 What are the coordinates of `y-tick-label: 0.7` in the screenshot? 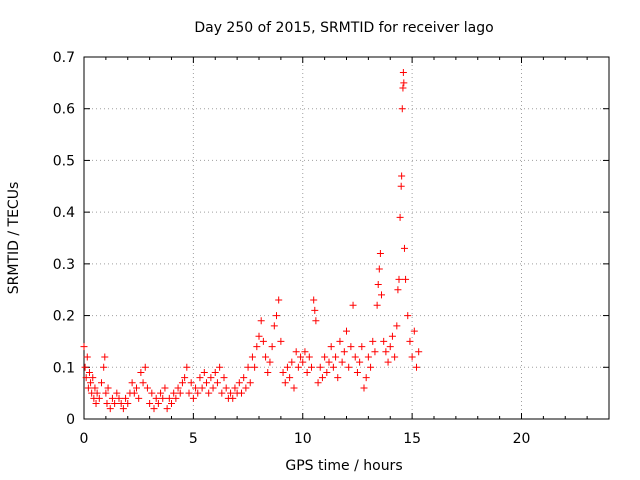 It's located at (64, 58).